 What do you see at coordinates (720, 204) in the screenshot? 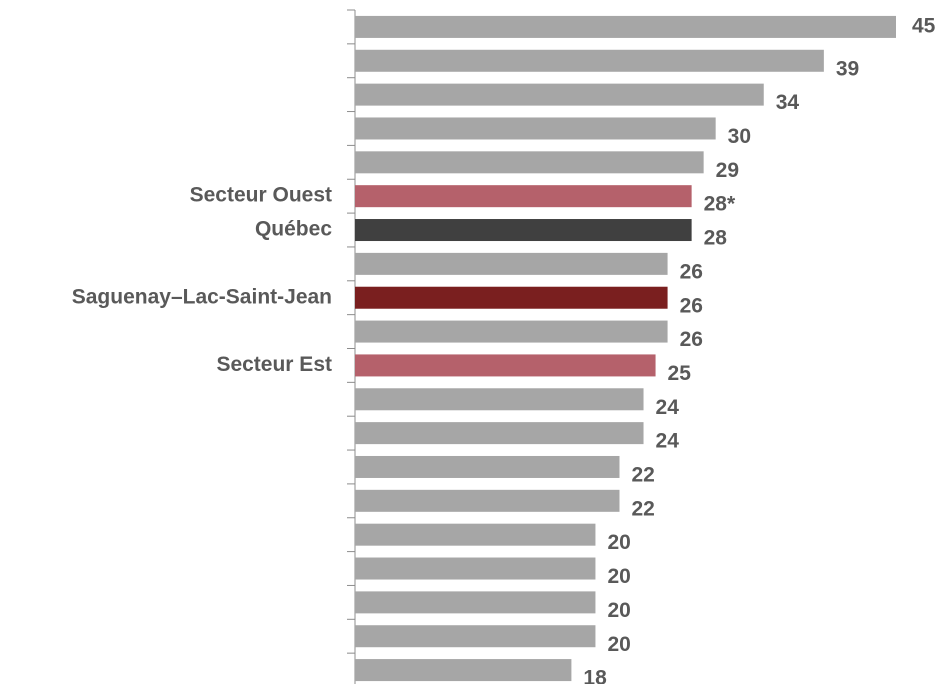
I see `value-label: 28*` at bounding box center [720, 204].